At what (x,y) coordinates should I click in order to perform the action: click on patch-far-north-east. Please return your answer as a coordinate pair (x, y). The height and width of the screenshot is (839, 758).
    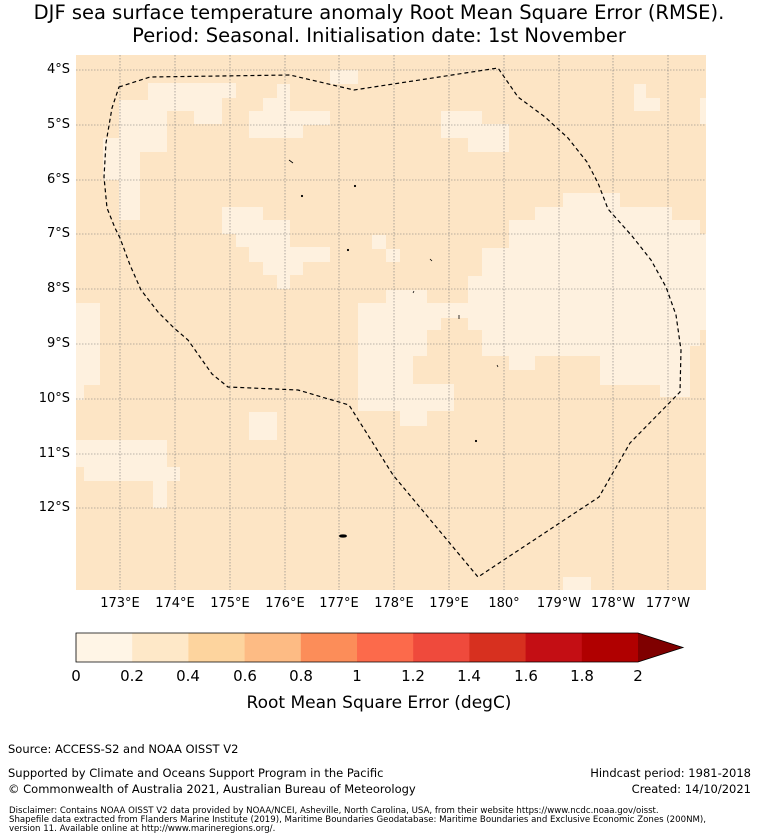
    Looking at the image, I should click on (670, 104).